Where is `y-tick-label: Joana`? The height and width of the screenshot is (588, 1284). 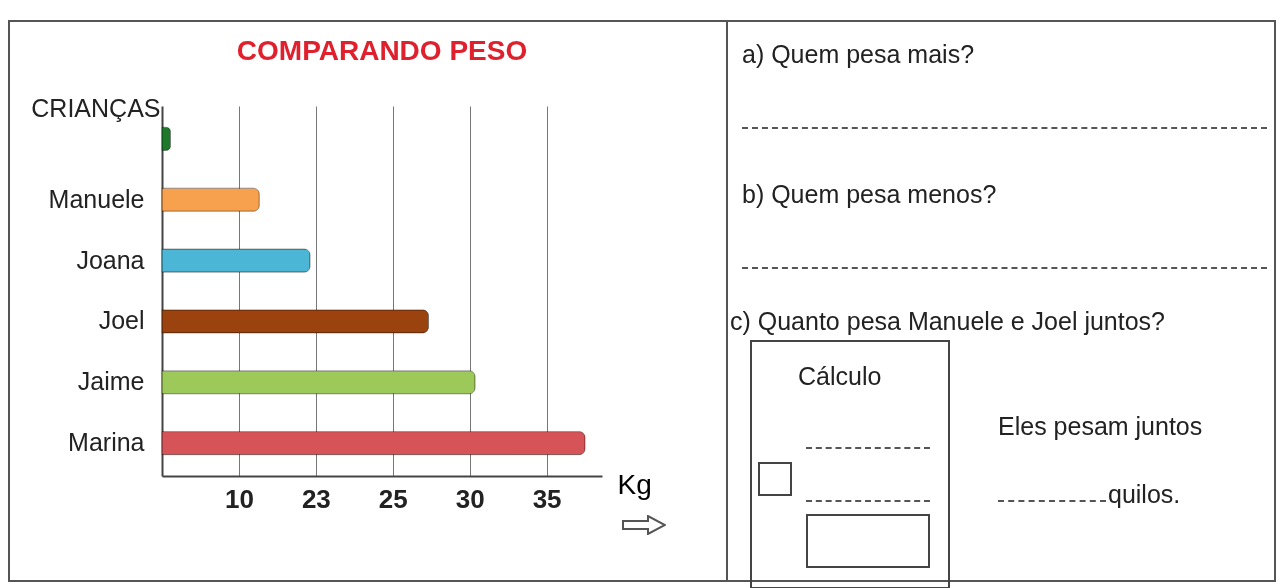 y-tick-label: Joana is located at coordinates (110, 259).